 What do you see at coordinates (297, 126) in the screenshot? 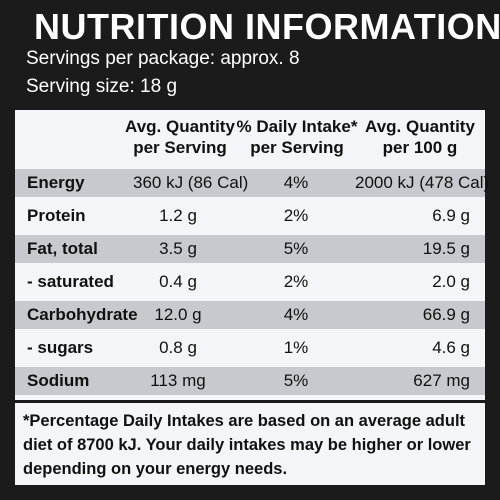
I see `column-header-text: % Daily Intake*` at bounding box center [297, 126].